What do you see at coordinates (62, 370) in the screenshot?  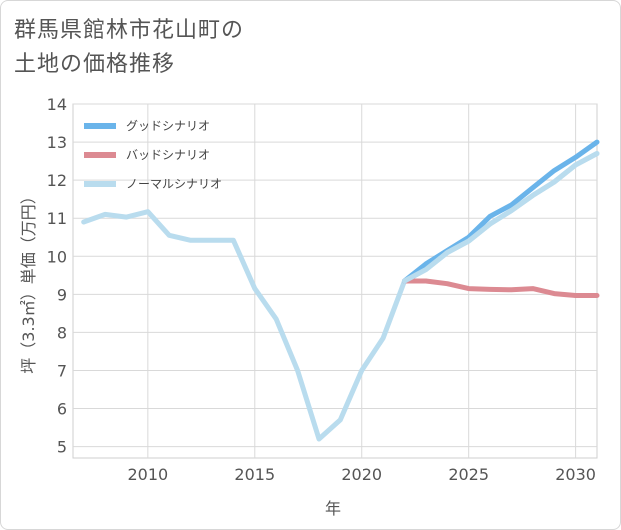 I see `y-tick-label: 7` at bounding box center [62, 370].